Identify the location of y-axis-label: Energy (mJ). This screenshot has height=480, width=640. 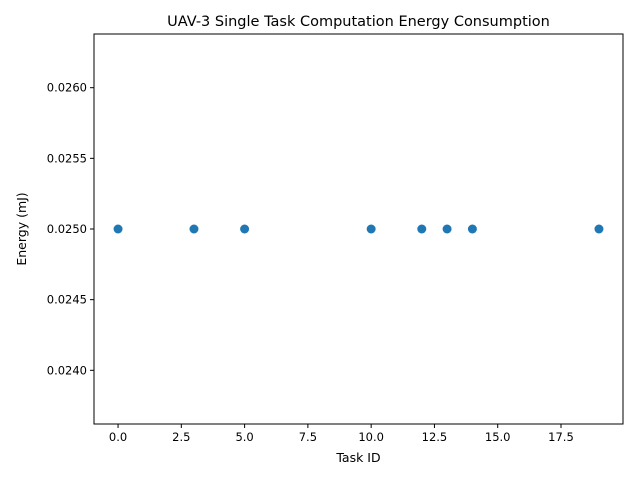
(21, 228).